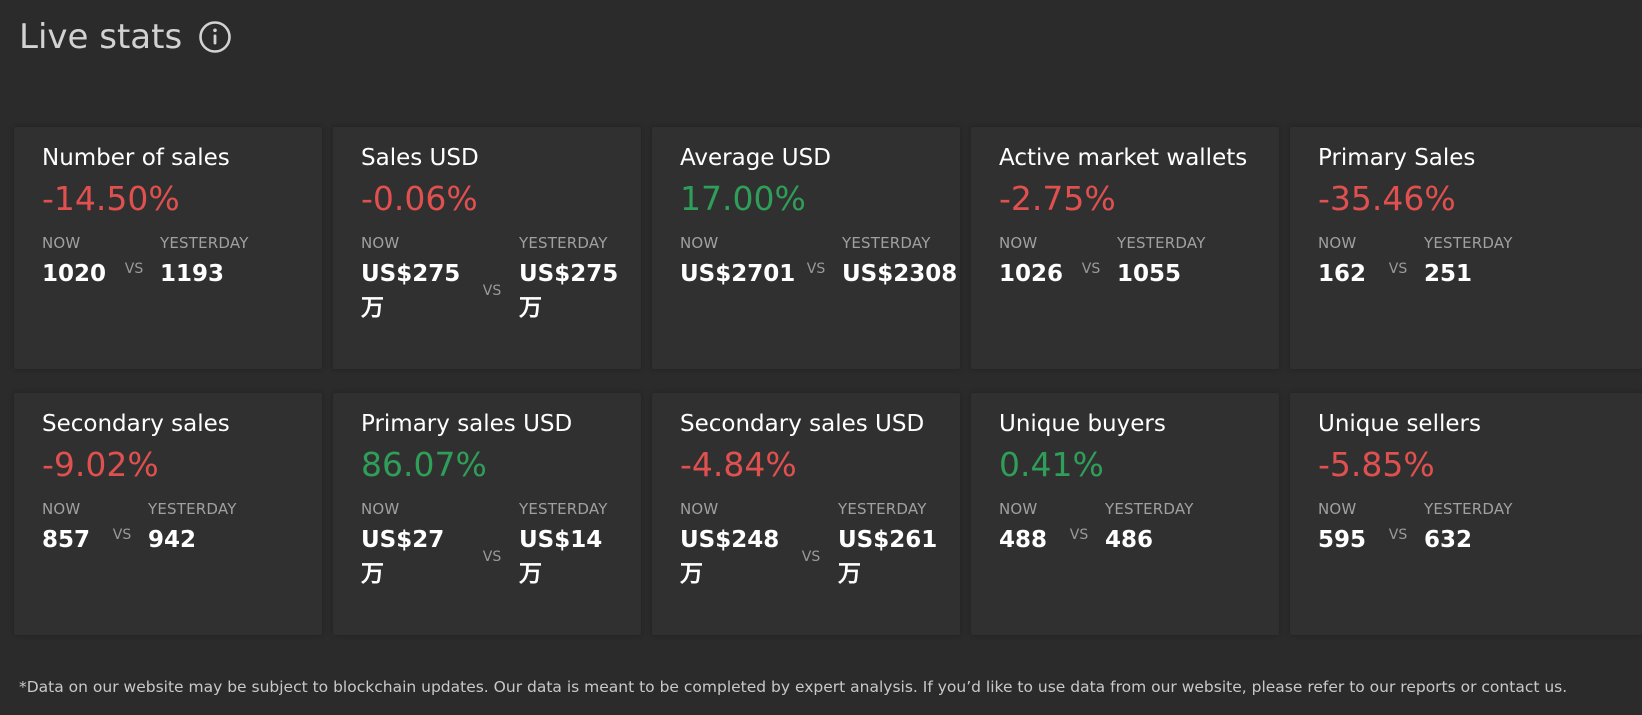  What do you see at coordinates (101, 37) in the screenshot?
I see `page-title: Live stats` at bounding box center [101, 37].